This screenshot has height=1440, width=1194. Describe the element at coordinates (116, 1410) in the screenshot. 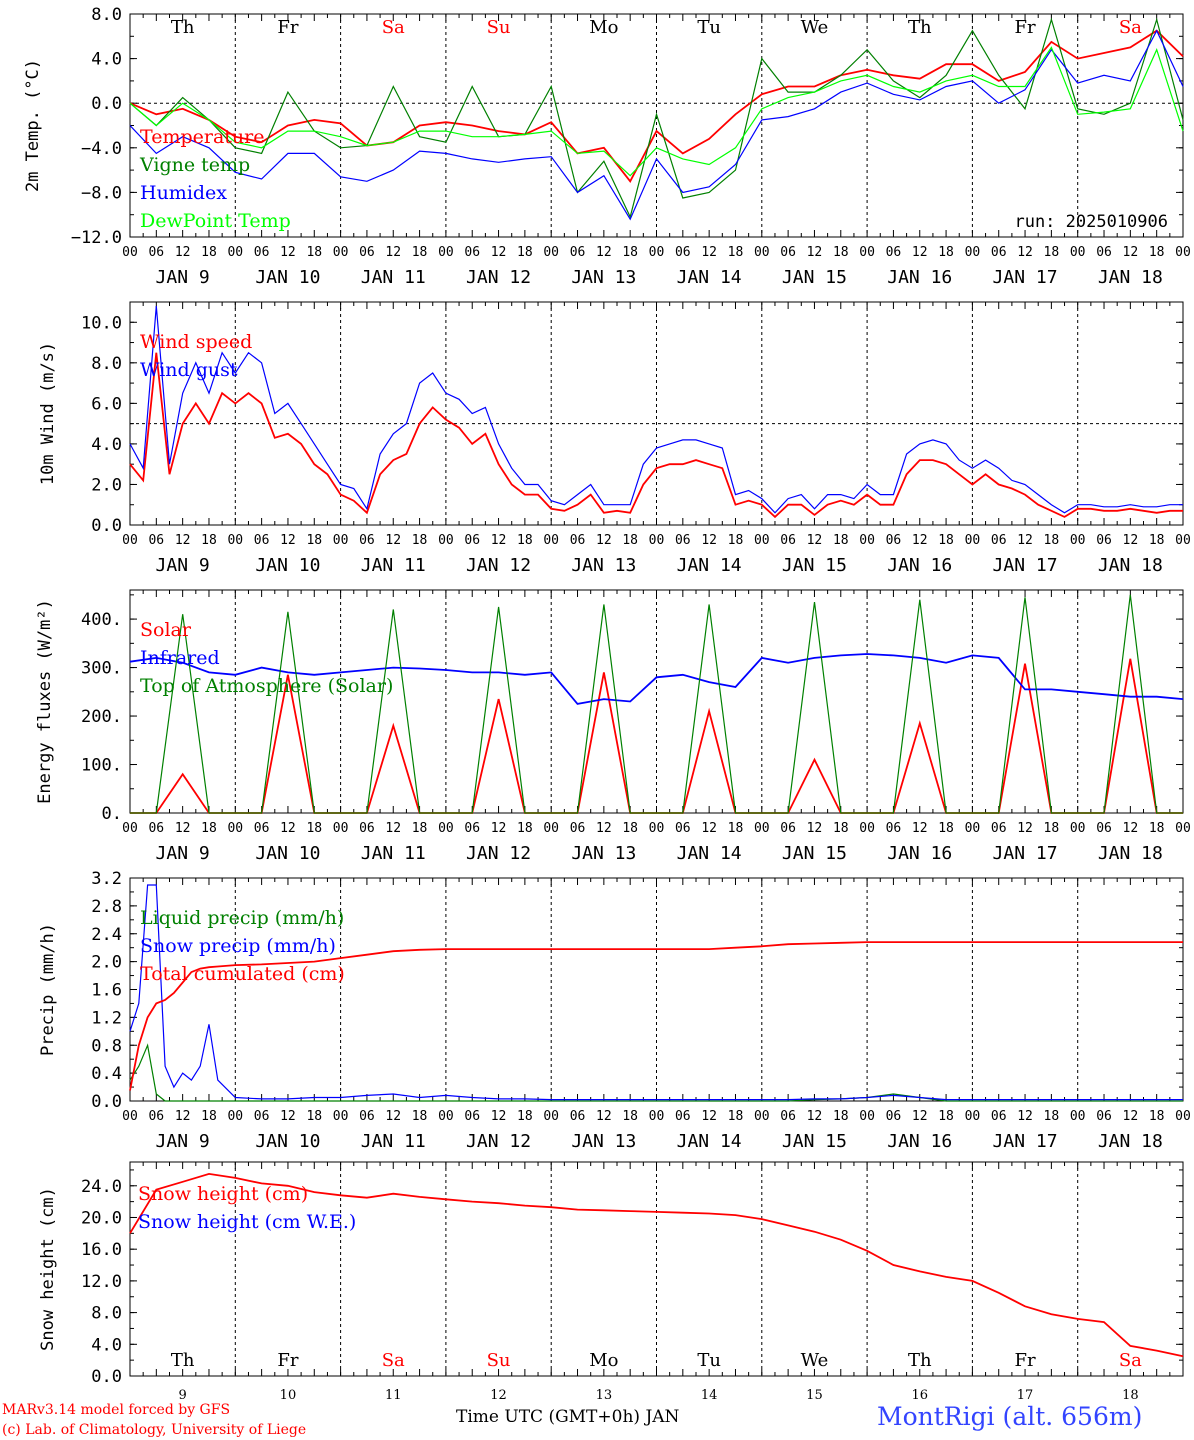

I see `model-credit: MARv3.14 model forced by GFS` at that location.